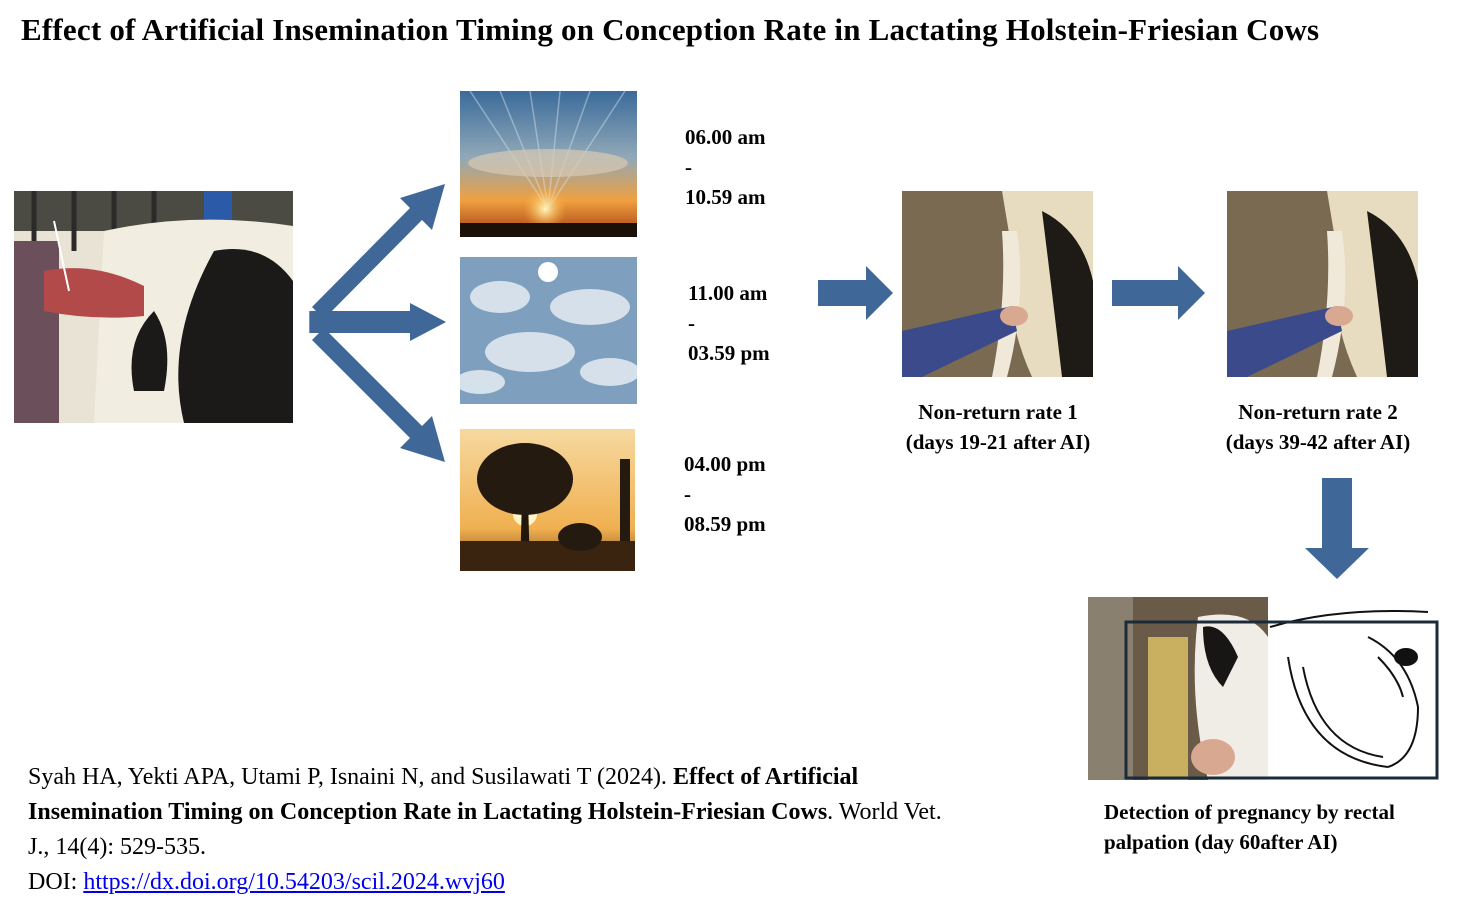  What do you see at coordinates (1264, 688) in the screenshot?
I see `rectal-palpation-image` at bounding box center [1264, 688].